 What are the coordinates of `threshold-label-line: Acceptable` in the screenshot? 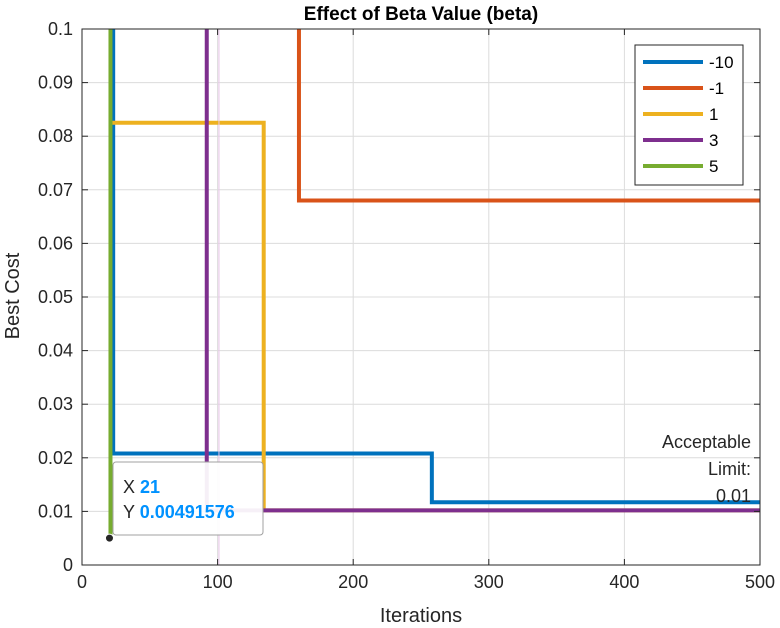 It's located at (706, 442).